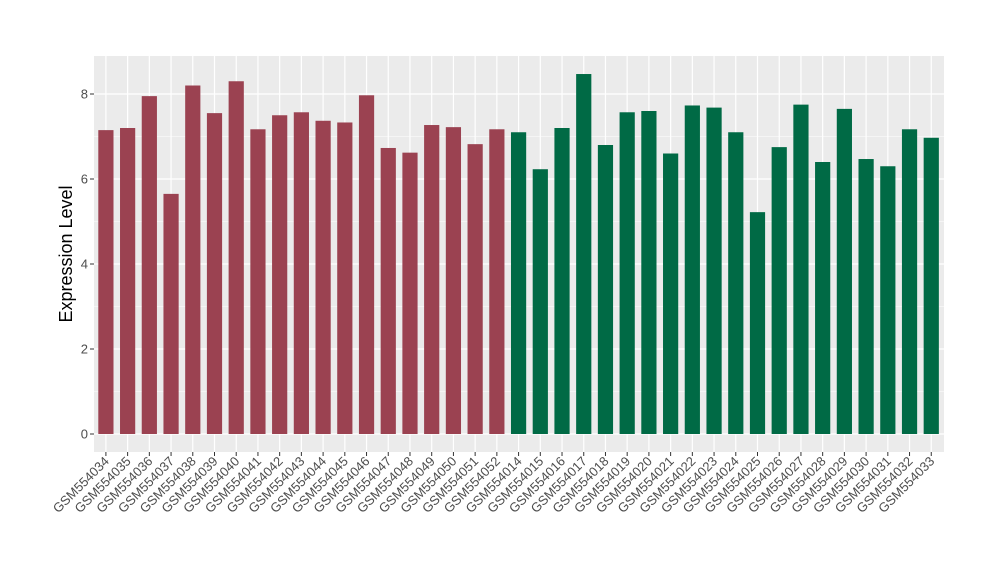 This screenshot has height=580, width=1000. I want to click on bar-GSM554016, so click(562, 281).